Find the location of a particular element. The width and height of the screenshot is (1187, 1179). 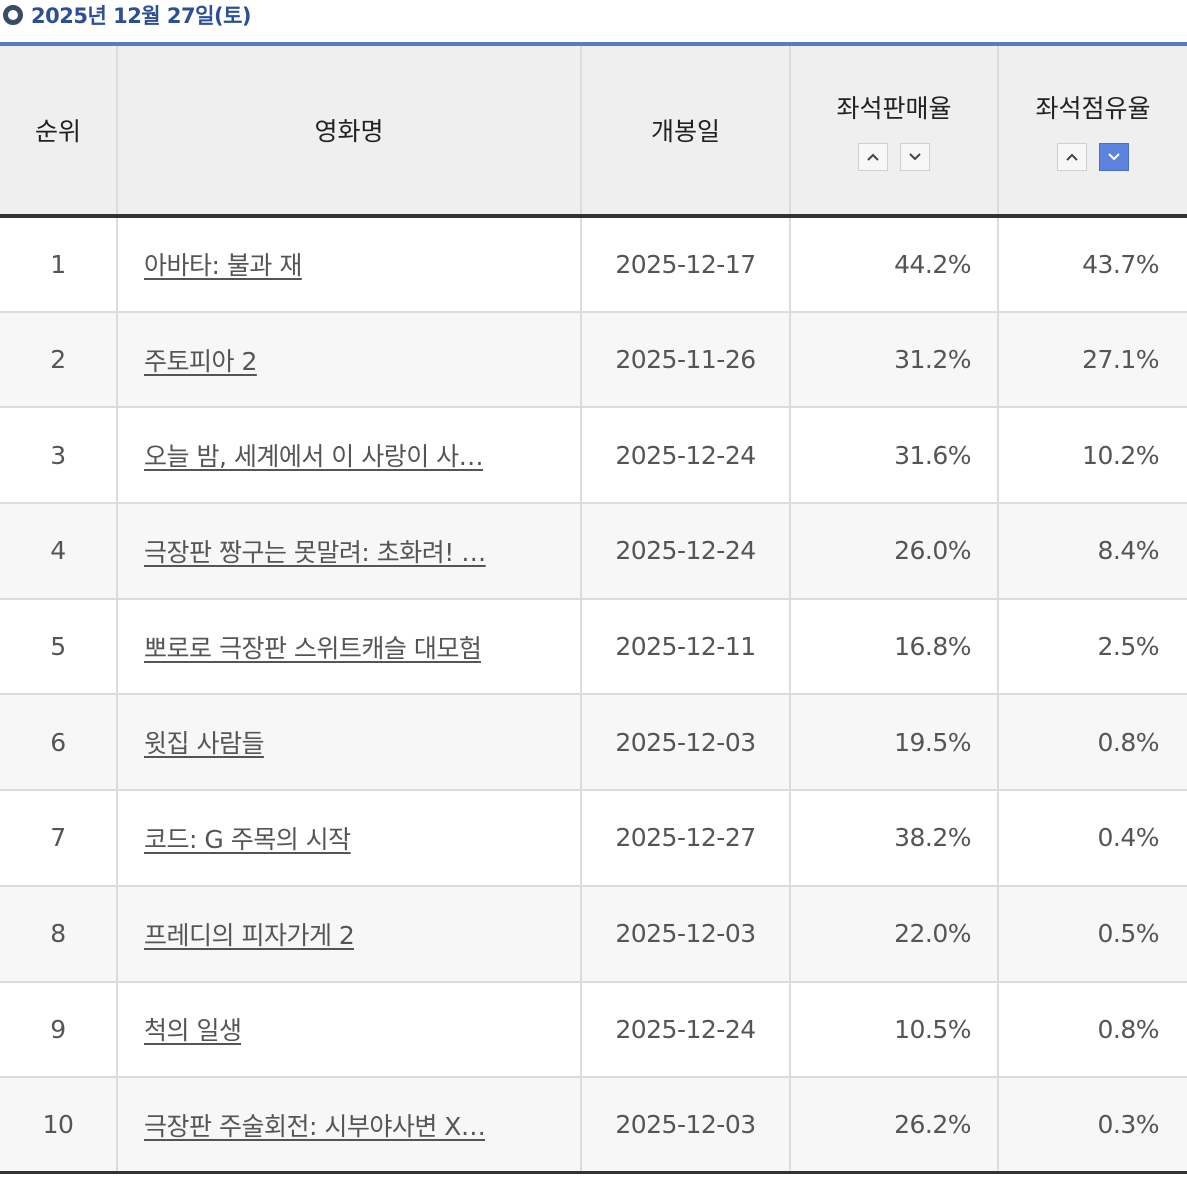

rank-cell: 3 is located at coordinates (58, 456).